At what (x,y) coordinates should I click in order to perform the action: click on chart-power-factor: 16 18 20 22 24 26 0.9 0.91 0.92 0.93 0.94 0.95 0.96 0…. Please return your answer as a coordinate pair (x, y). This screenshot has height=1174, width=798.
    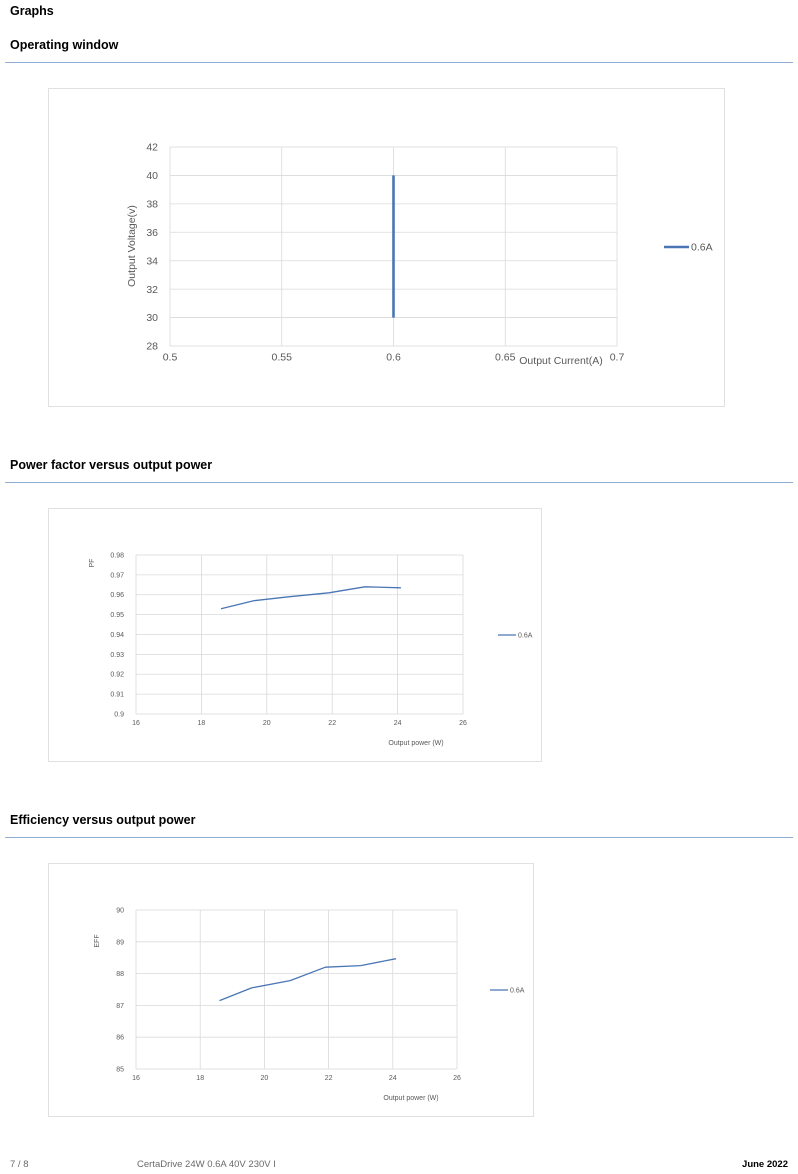
    Looking at the image, I should click on (295, 635).